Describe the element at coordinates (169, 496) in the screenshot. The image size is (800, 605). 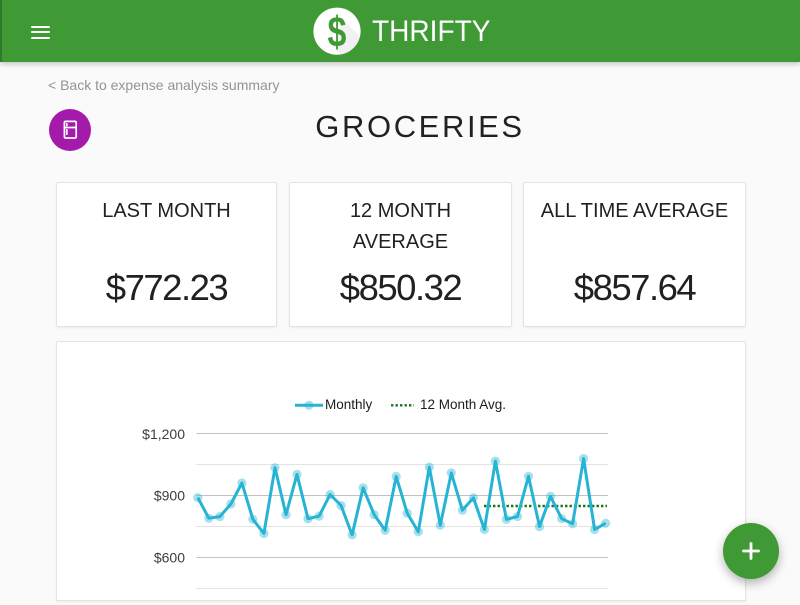
I see `svg-text: $900` at that location.